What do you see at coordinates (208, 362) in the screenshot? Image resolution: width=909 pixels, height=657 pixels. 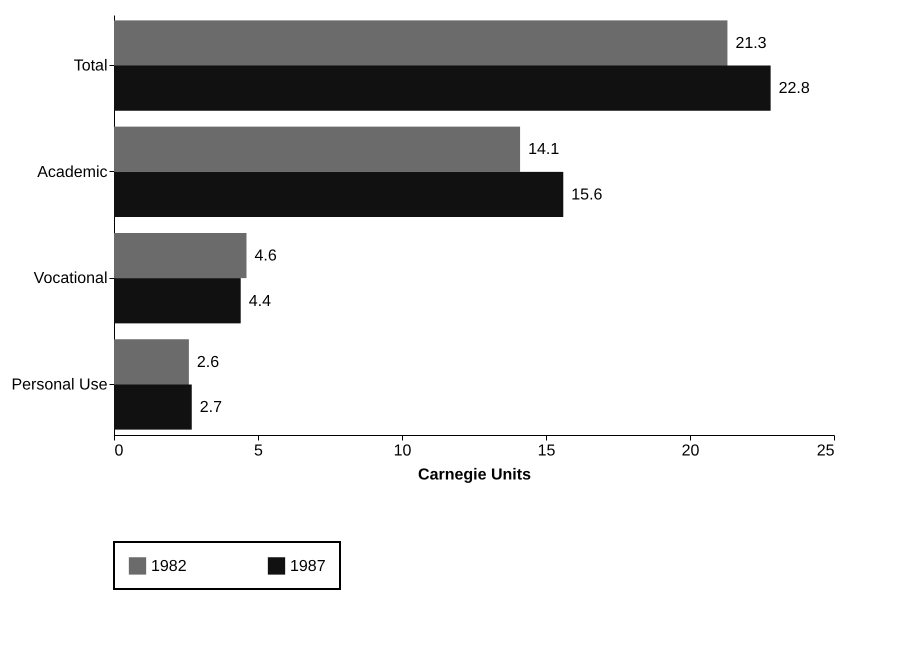 I see `data-label: 2.6` at bounding box center [208, 362].